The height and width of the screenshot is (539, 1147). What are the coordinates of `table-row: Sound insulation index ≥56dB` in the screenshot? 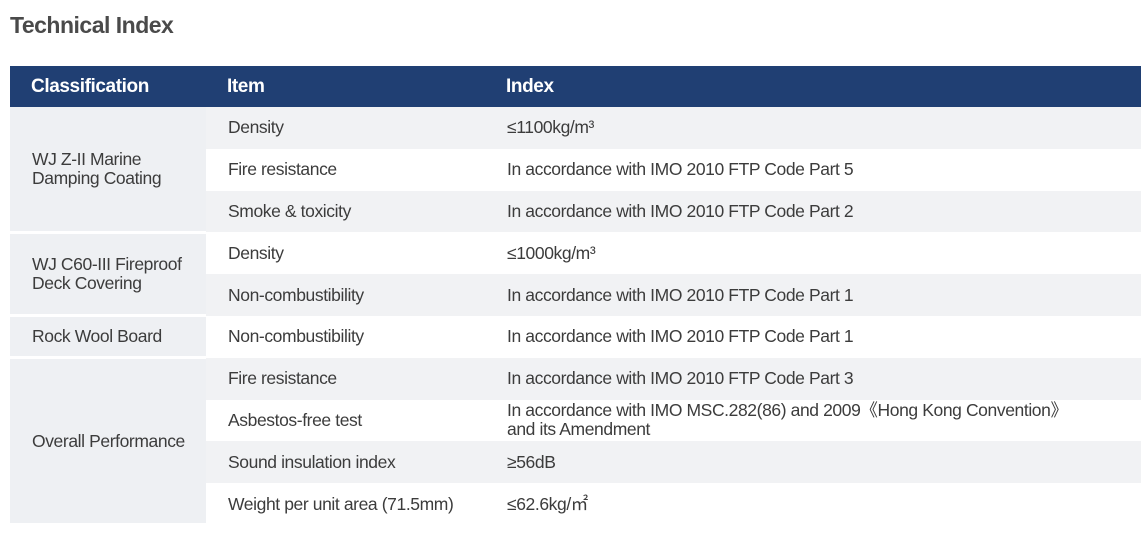 It's located at (575, 462).